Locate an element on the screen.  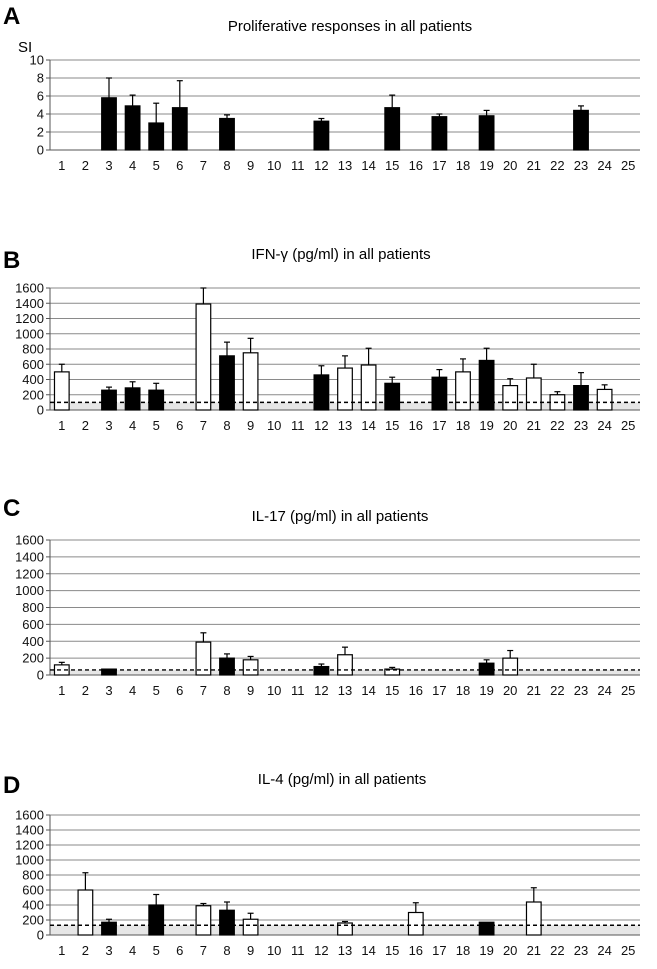
y-tick-label-c: 200 is located at coordinates (33, 658).